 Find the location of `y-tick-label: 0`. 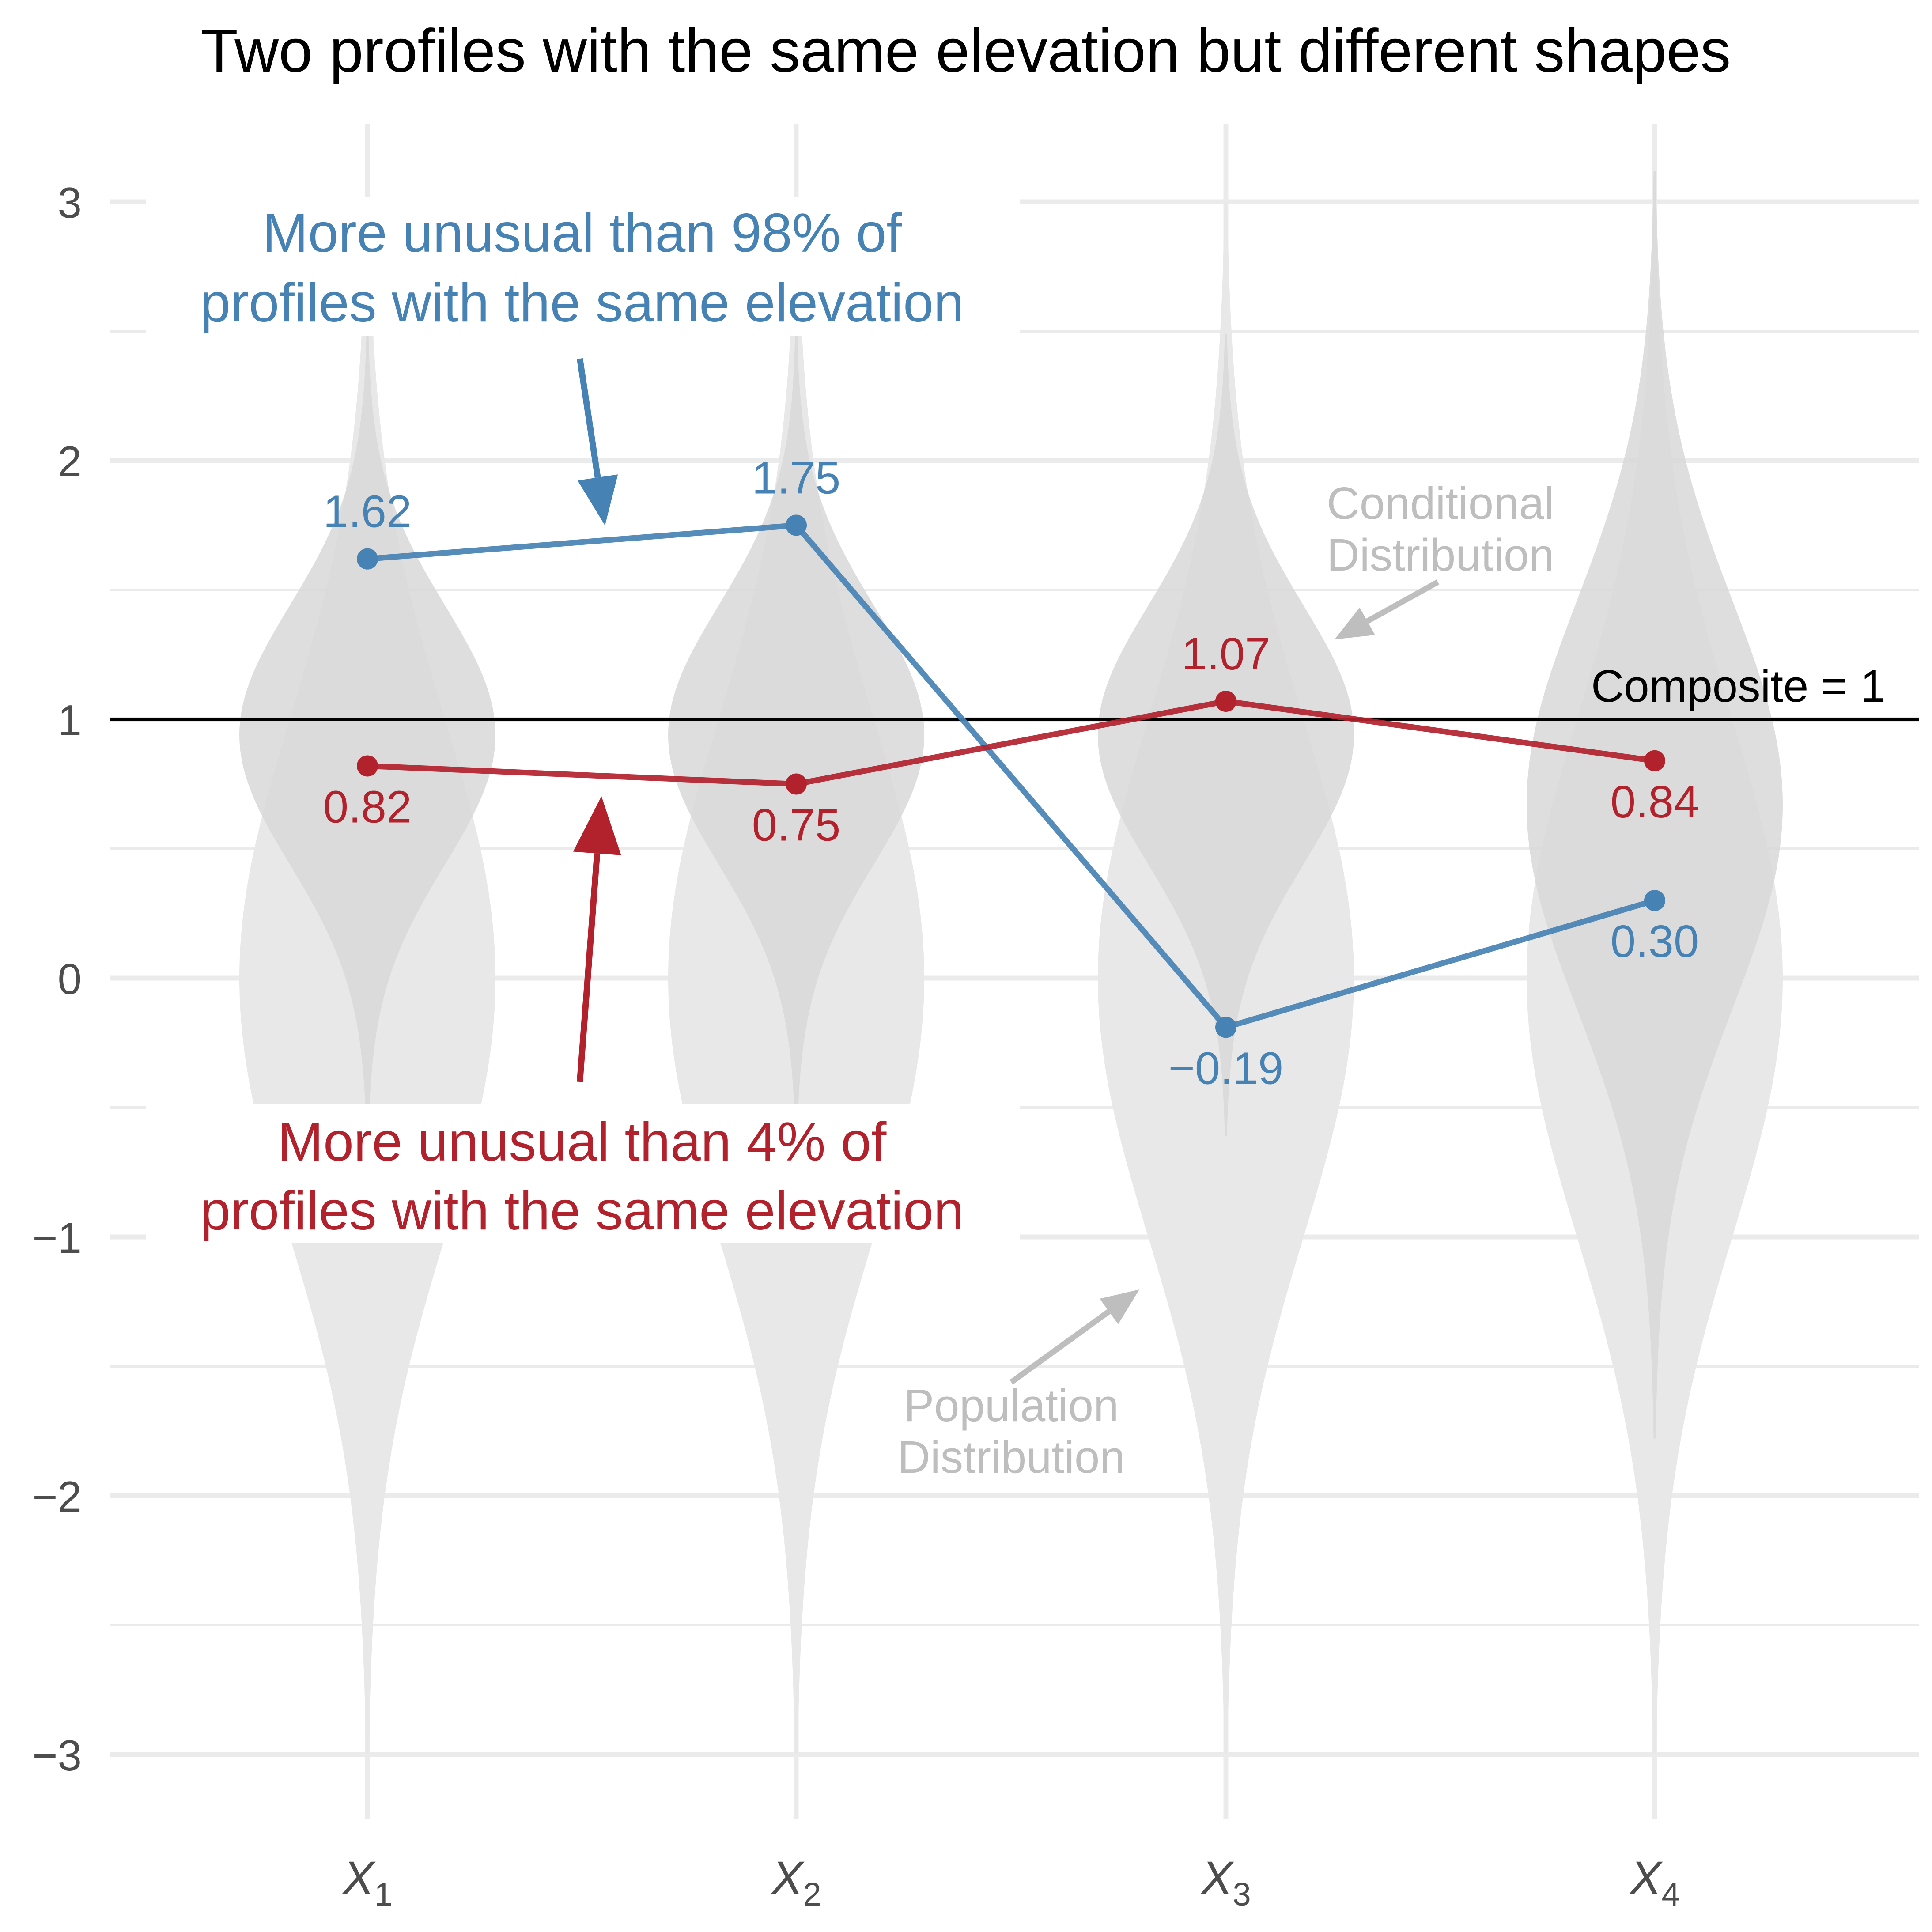

y-tick-label: 0 is located at coordinates (69, 979).